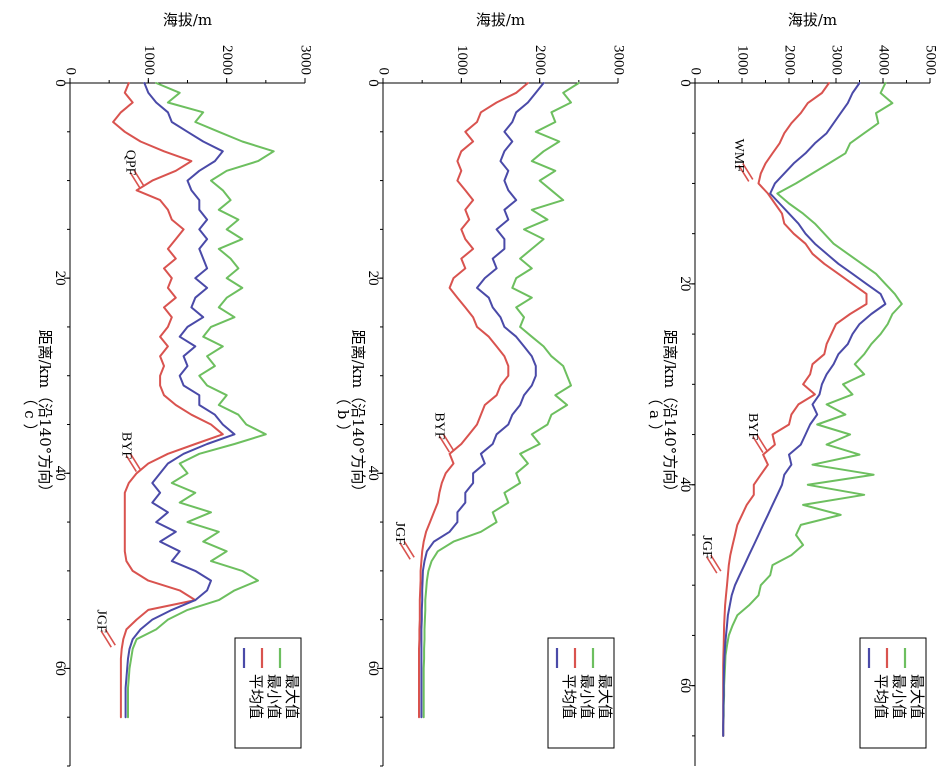  Describe the element at coordinates (931, 60) in the screenshot. I see `elevation-tick-label: 5000` at that location.